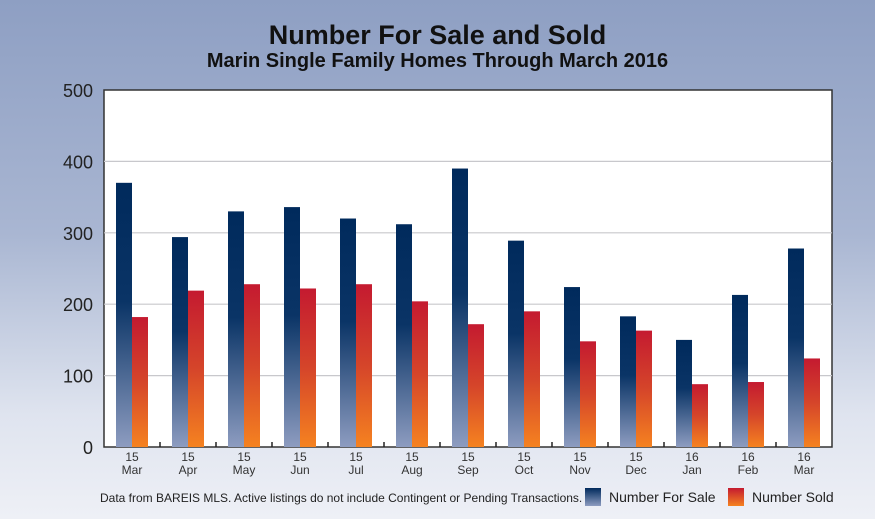  Describe the element at coordinates (736, 497) in the screenshot. I see `legend-swatch-sold` at that location.